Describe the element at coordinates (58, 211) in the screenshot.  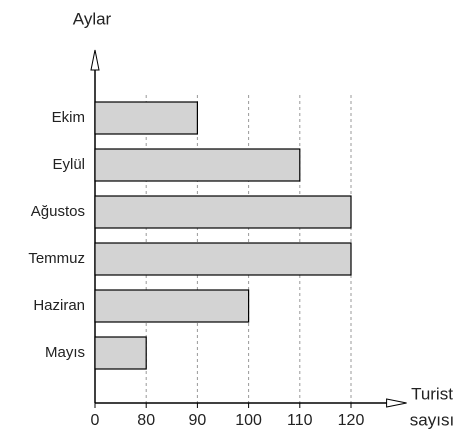
I see `y-tick-label: Ağustos` at that location.